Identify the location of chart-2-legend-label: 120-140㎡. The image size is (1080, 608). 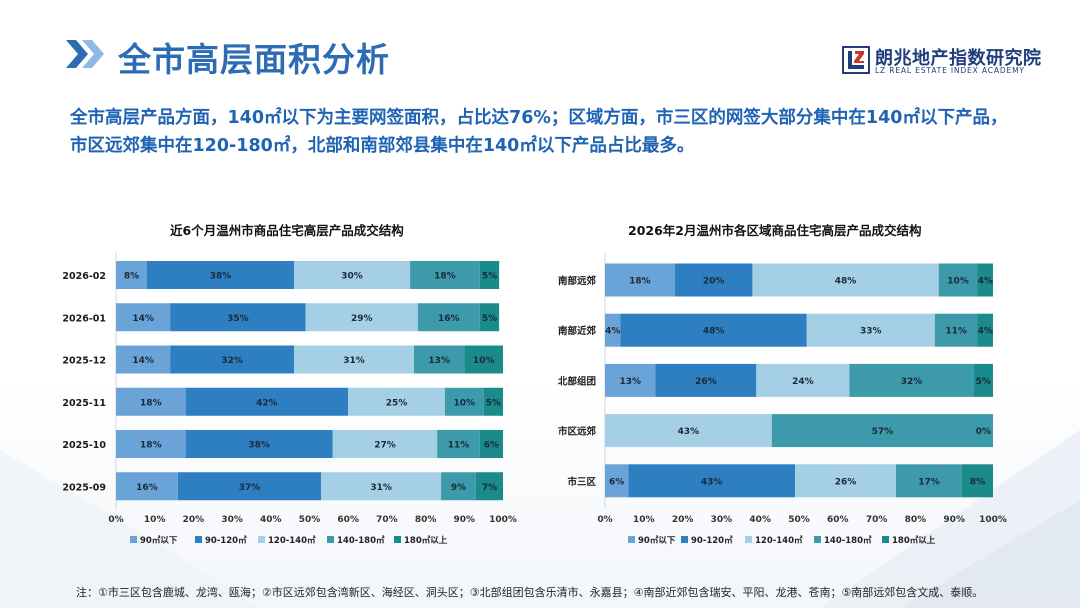
(779, 540).